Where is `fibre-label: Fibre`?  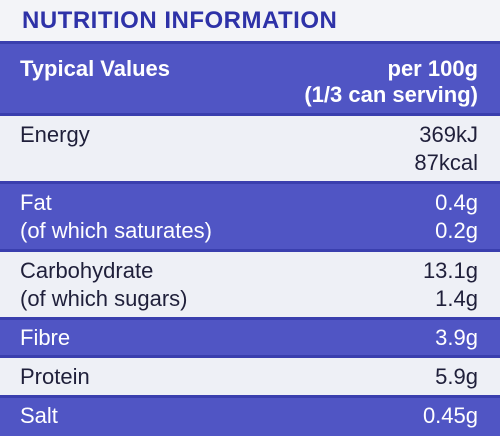 fibre-label: Fibre is located at coordinates (45, 337).